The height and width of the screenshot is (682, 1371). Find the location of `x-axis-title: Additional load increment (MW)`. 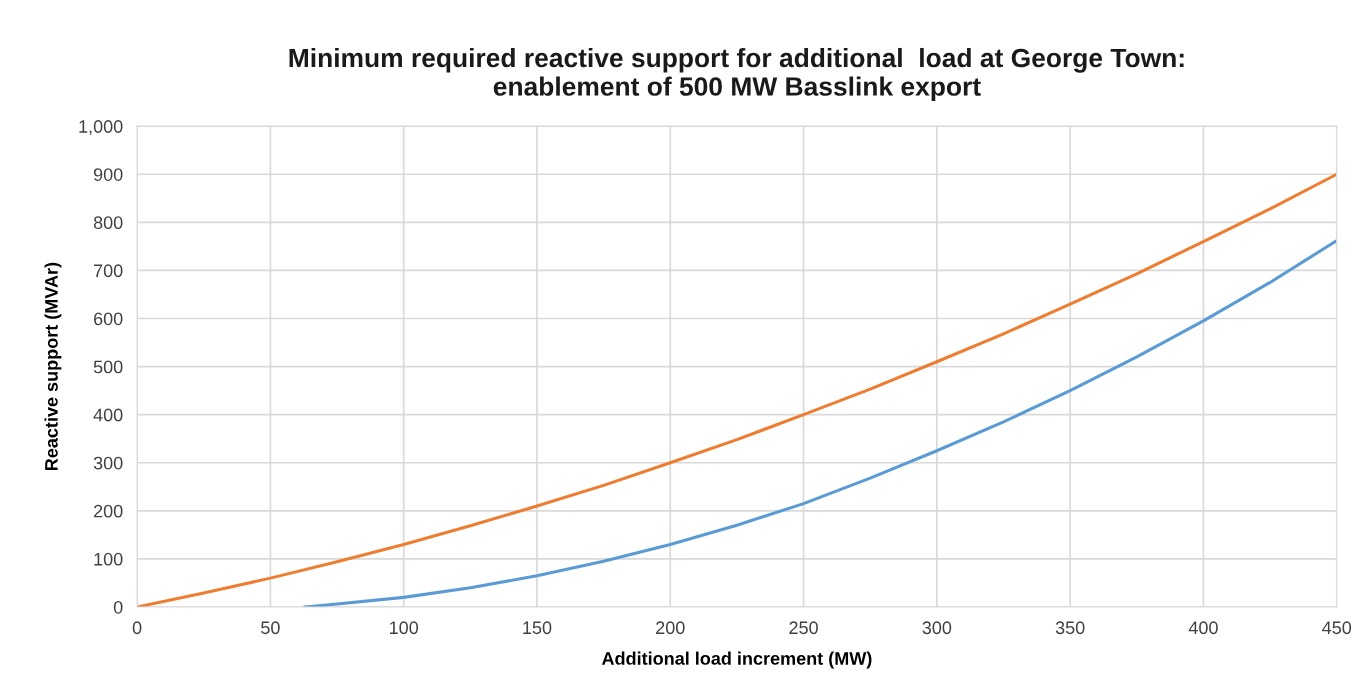

x-axis-title: Additional load increment (MW) is located at coordinates (736, 660).